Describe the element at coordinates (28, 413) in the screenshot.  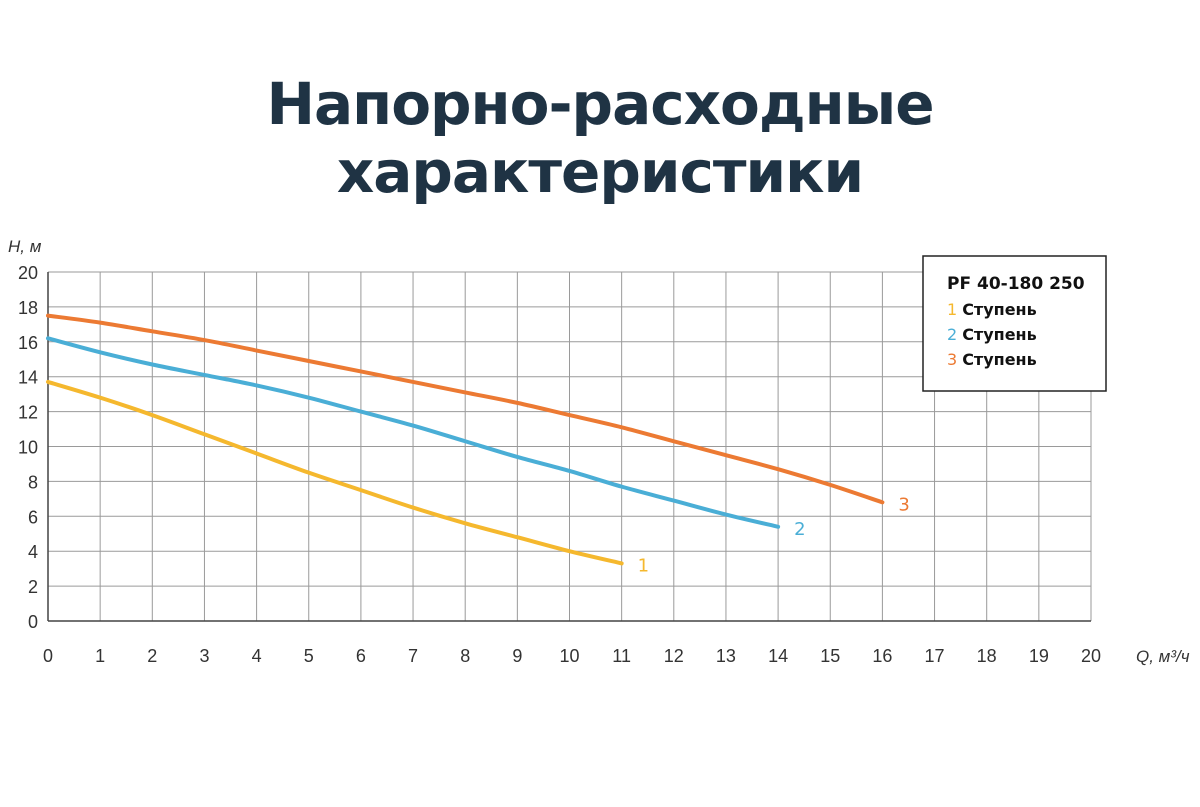
I see `y-tick-label: 12` at that location.